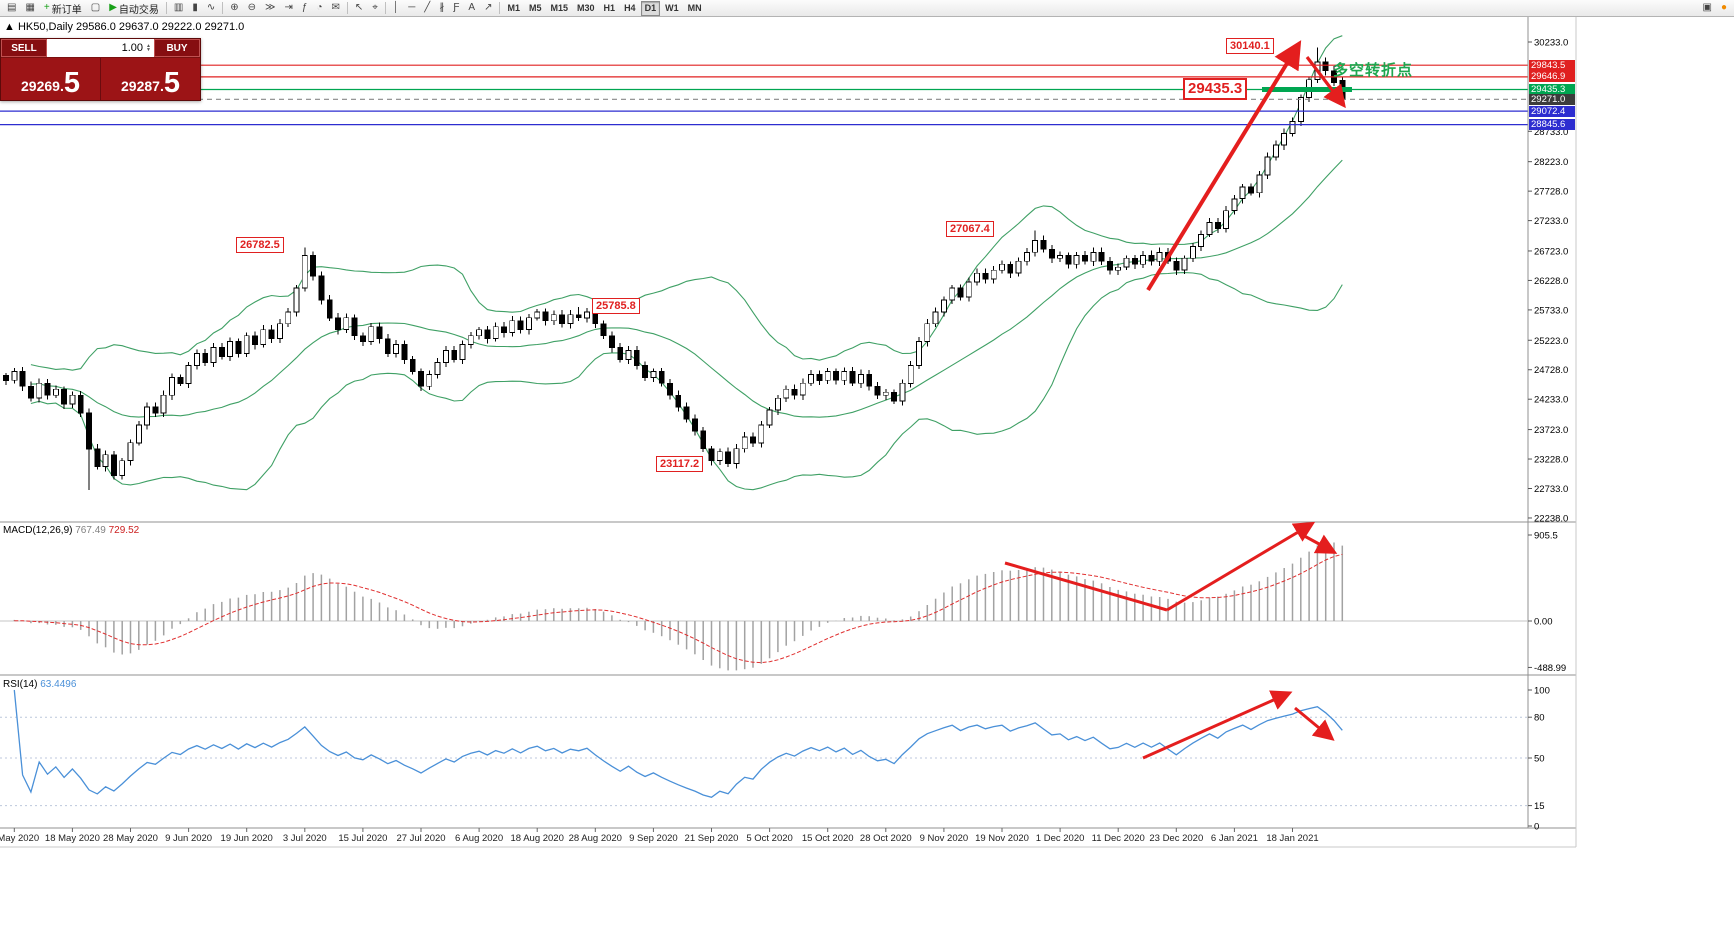 This screenshot has width=1734, height=937. What do you see at coordinates (1539, 759) in the screenshot?
I see `svg-text: 50` at bounding box center [1539, 759].